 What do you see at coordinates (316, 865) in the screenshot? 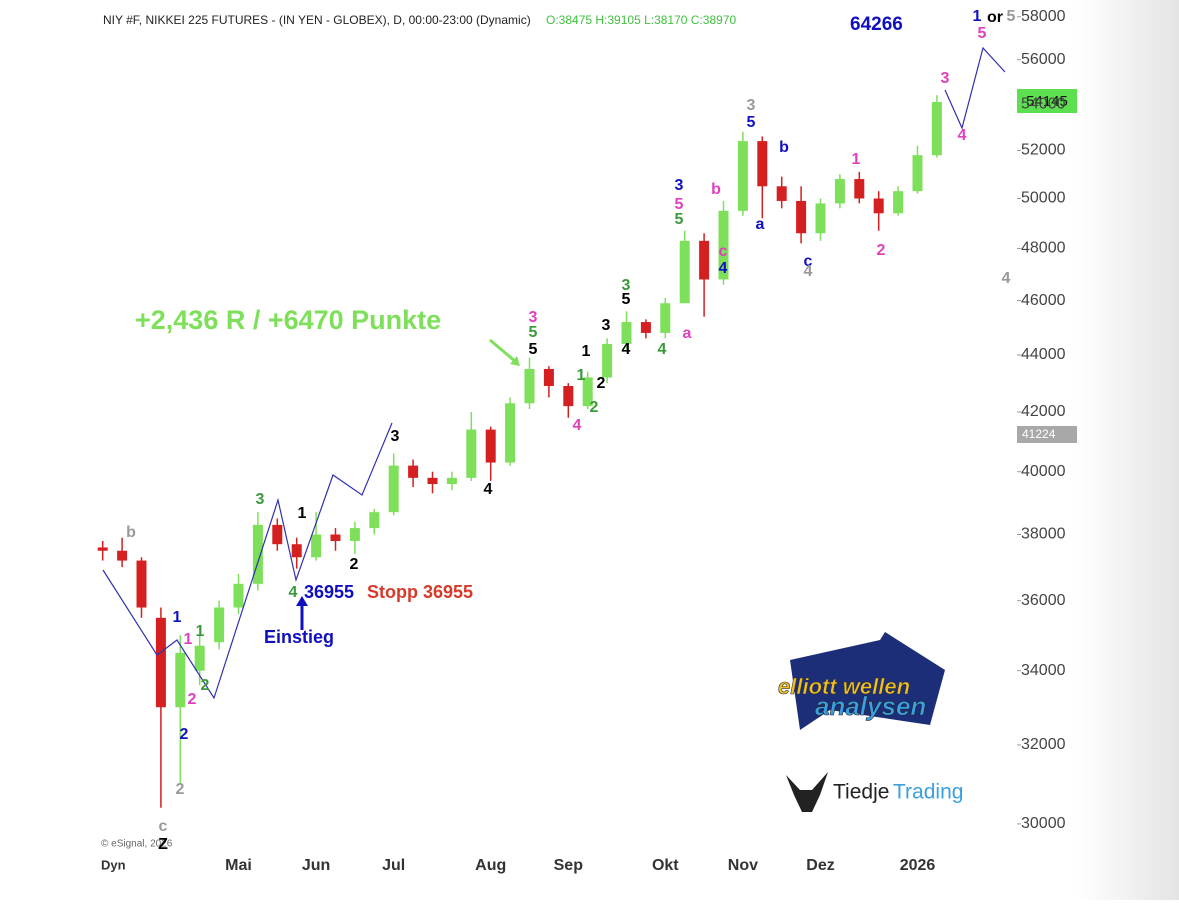
I see `x-tick-label: Jun` at bounding box center [316, 865].